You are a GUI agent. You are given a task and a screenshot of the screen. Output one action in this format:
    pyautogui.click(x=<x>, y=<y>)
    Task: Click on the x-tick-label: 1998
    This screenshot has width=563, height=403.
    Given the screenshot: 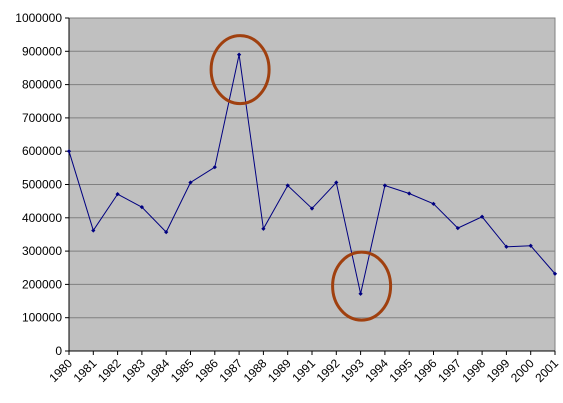 What is the action you would take?
    pyautogui.click(x=473, y=370)
    